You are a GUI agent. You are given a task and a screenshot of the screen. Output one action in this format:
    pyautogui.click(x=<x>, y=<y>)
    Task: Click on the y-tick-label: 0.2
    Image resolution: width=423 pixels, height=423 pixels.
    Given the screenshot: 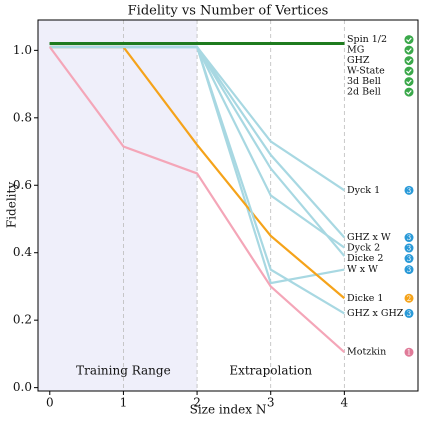 What is the action you would take?
    pyautogui.click(x=22, y=320)
    